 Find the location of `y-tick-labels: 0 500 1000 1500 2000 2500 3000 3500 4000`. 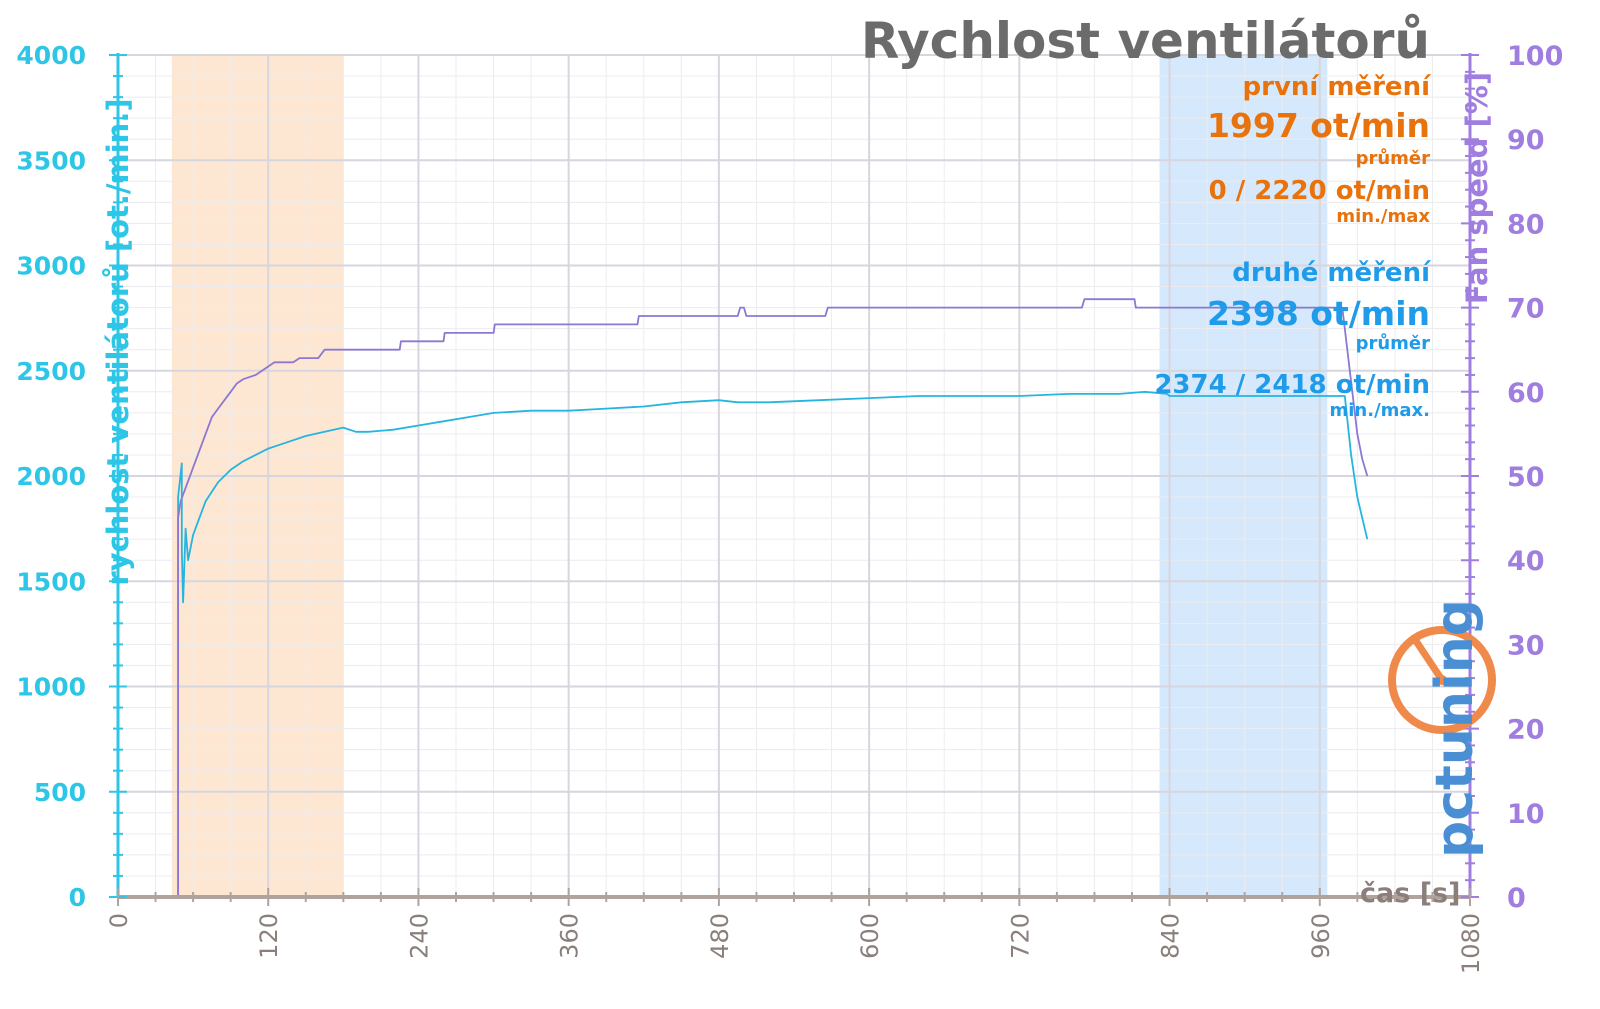

y-tick-labels: 0 500 1000 1500 2000 2500 3000 3500 4000 is located at coordinates (51, 476).